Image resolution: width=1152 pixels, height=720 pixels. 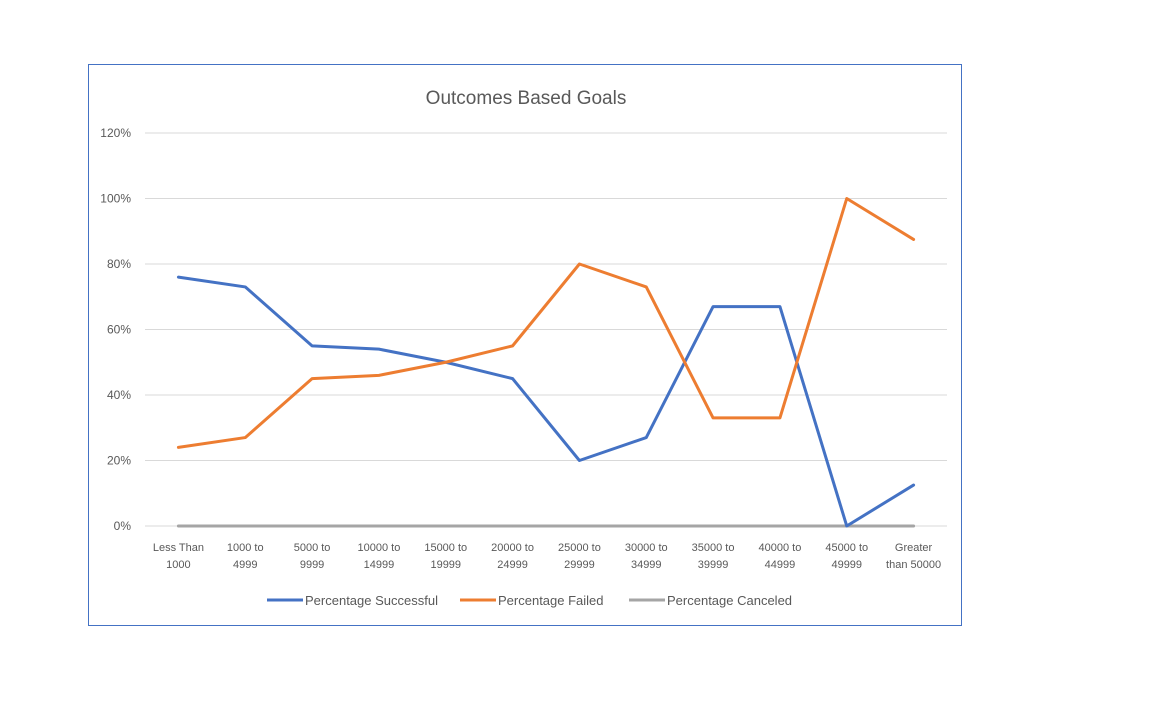 What do you see at coordinates (846, 548) in the screenshot?
I see `x-tick-label-line: 45000 to` at bounding box center [846, 548].